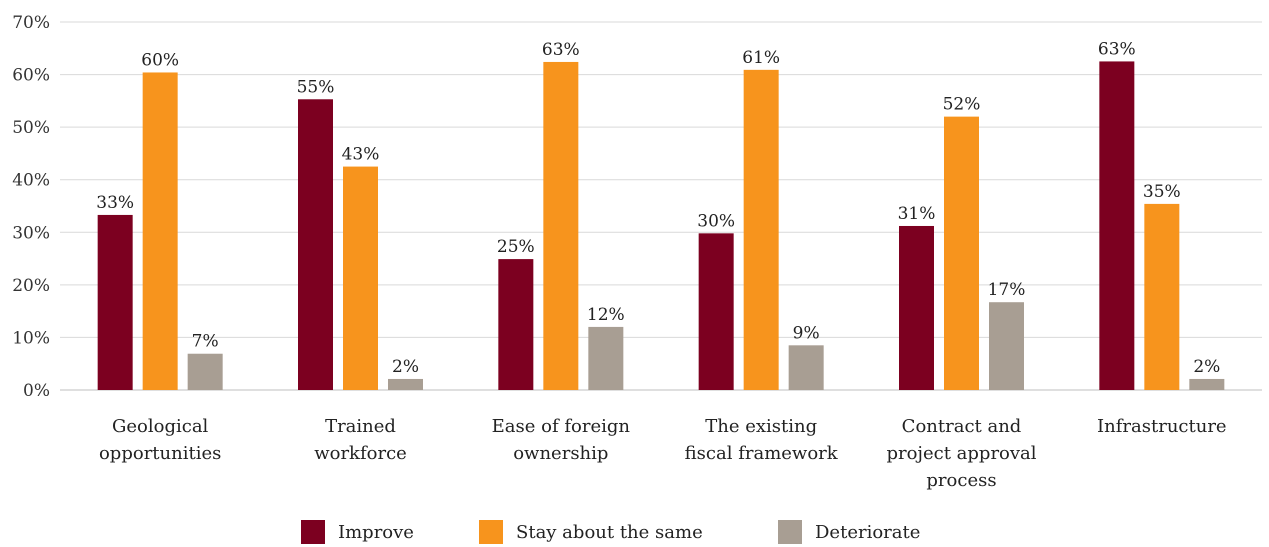 This screenshot has width=1269, height=547. What do you see at coordinates (31, 338) in the screenshot?
I see `y-tick-label: 10%` at bounding box center [31, 338].